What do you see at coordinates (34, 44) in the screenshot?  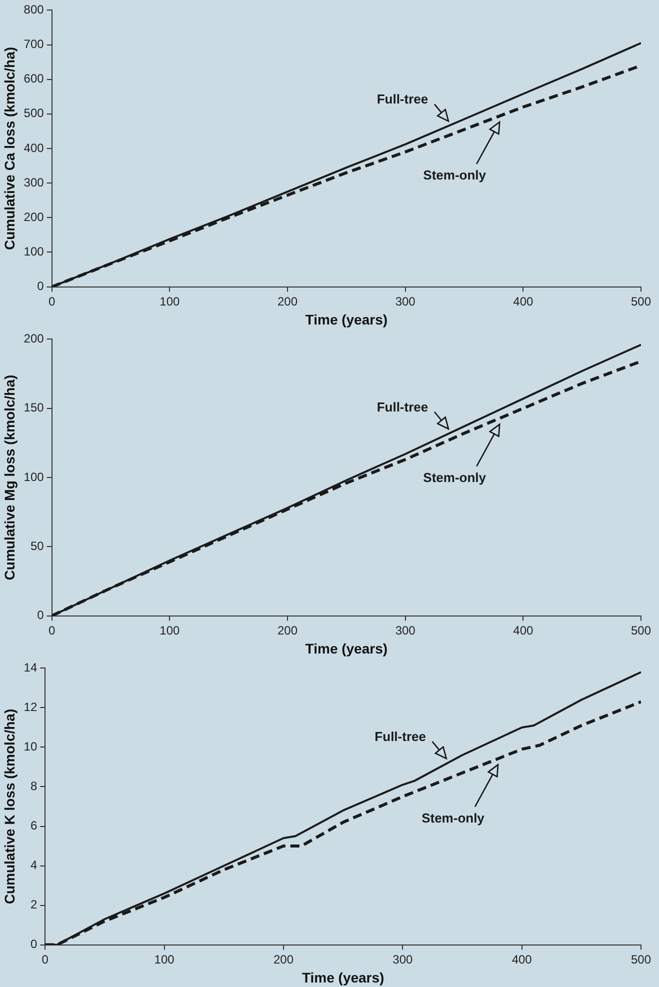 I see `y-tick-label: 700` at bounding box center [34, 44].